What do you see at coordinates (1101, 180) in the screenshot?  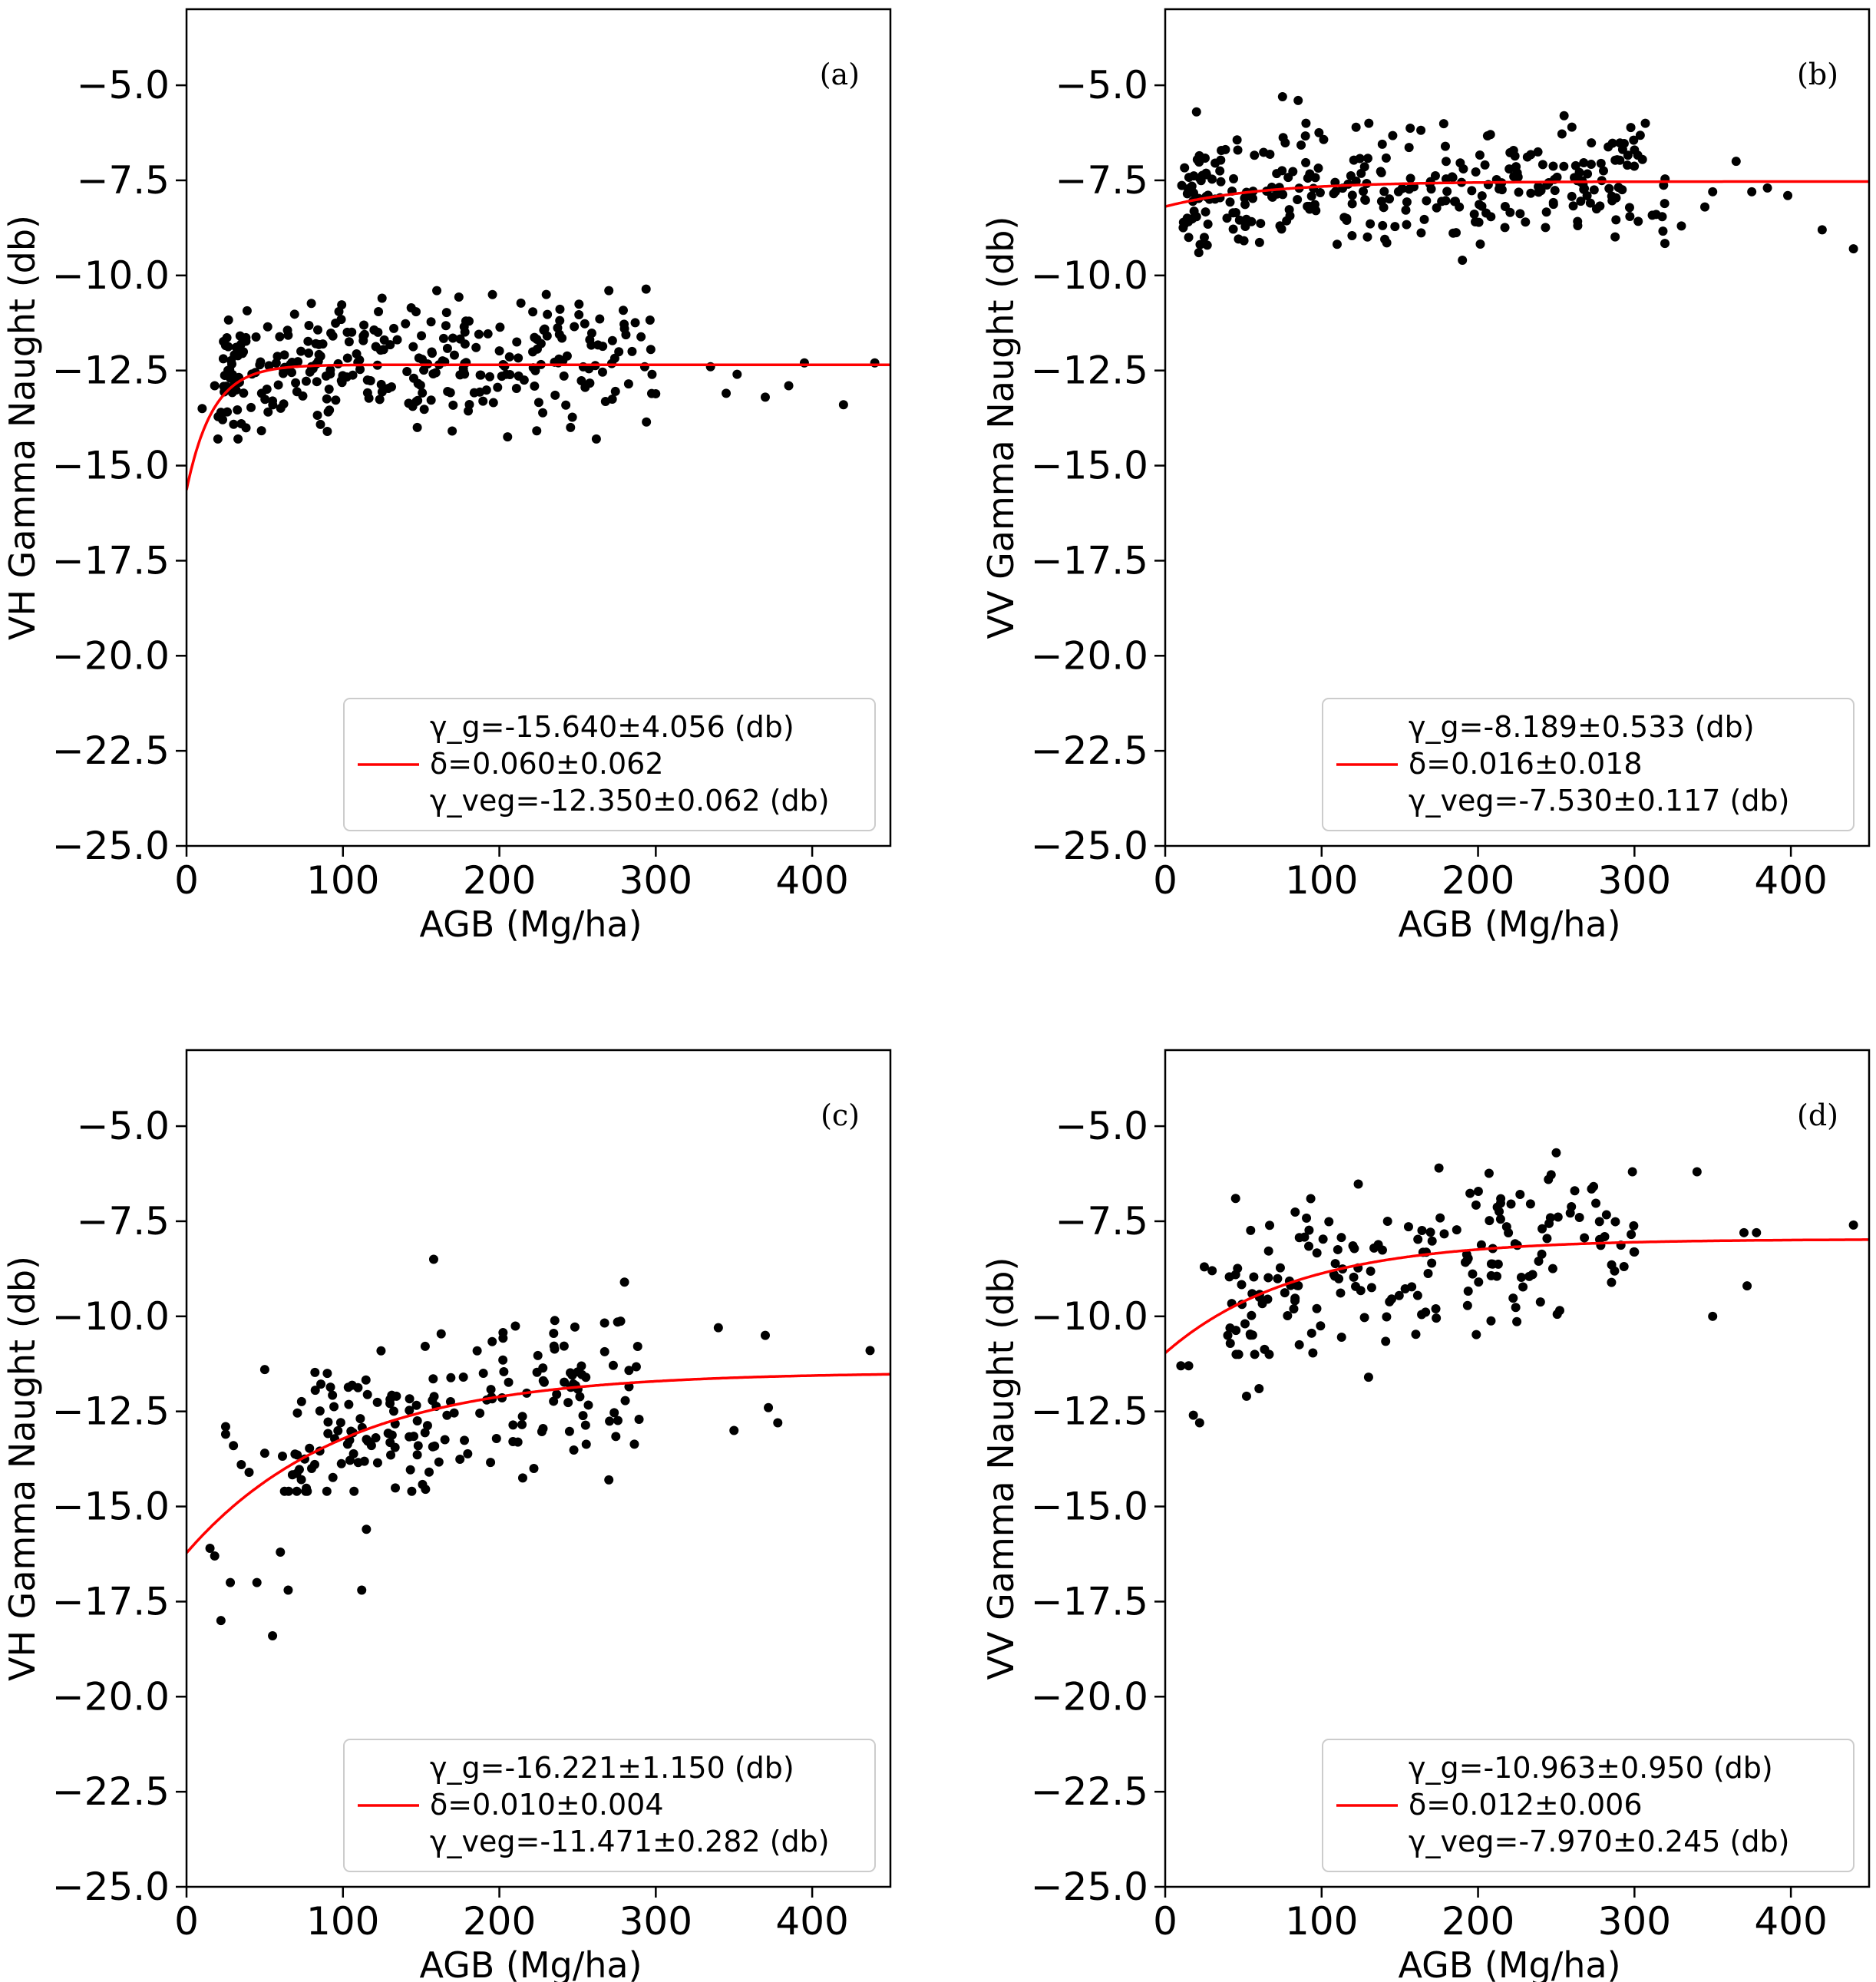 I see `y-tick-label: −7.5` at bounding box center [1101, 180].